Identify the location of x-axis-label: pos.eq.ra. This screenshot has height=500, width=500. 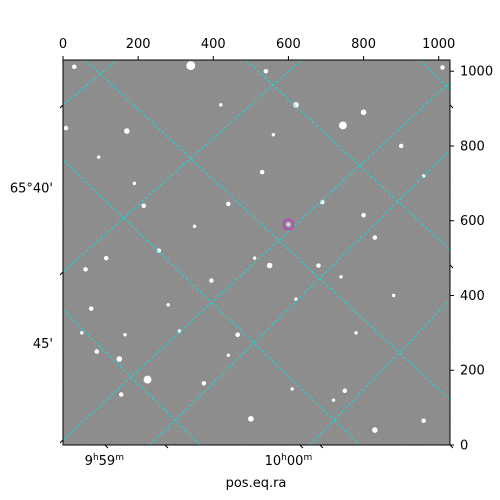
(256, 483).